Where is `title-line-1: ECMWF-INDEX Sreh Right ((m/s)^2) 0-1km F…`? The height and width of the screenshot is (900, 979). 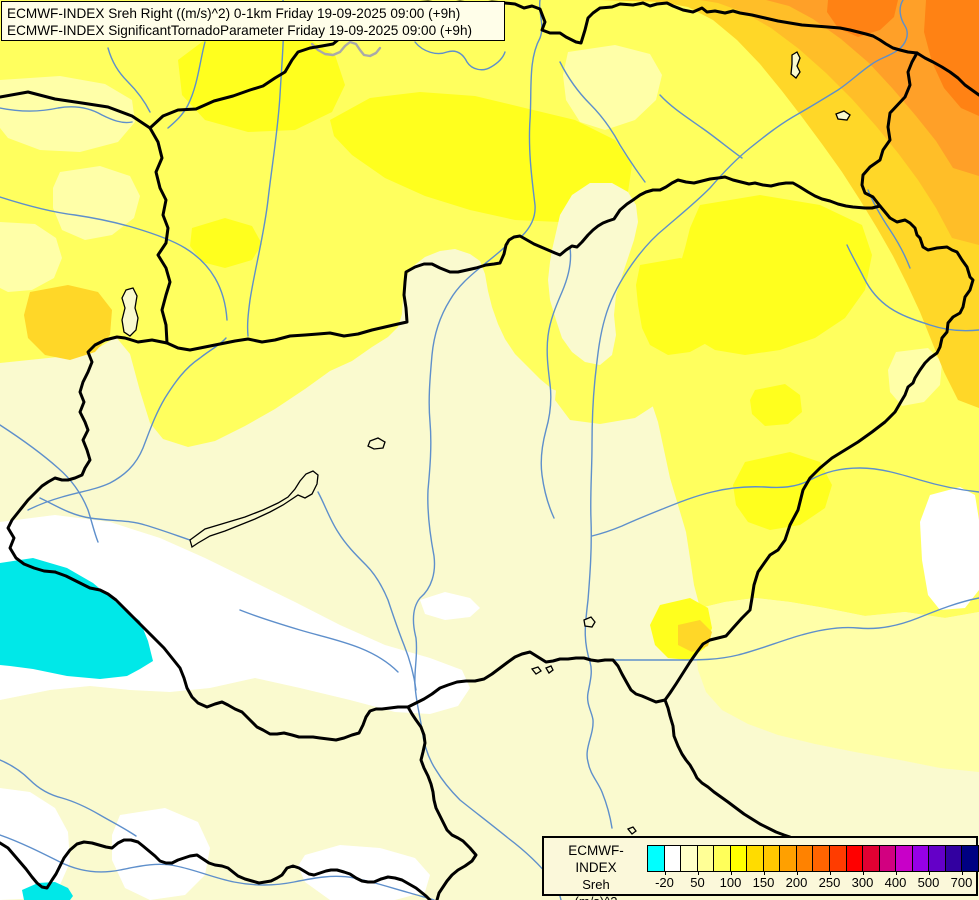
title-line-1: ECMWF-INDEX Sreh Right ((m/s)^2) 0-1km F… is located at coordinates (234, 13).